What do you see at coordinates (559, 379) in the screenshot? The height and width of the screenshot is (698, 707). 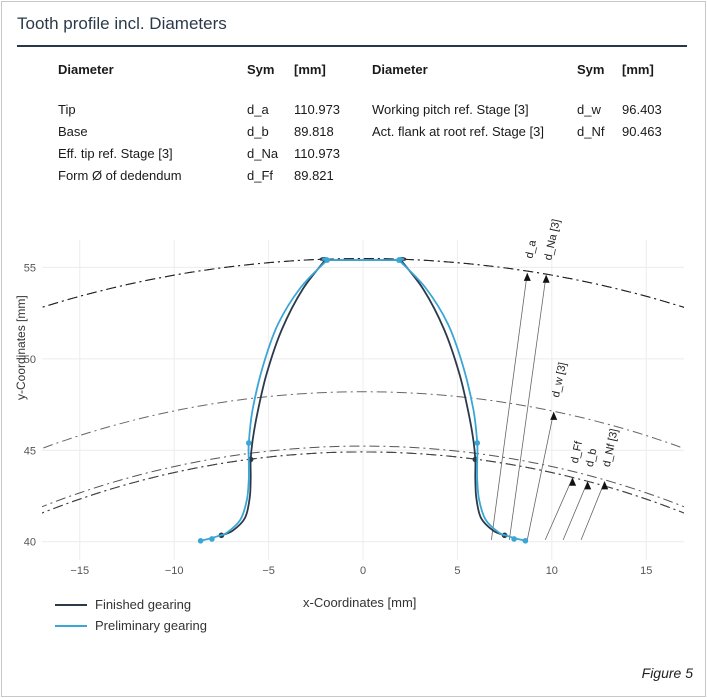 I see `annotation-label: d_w [3]` at bounding box center [559, 379].